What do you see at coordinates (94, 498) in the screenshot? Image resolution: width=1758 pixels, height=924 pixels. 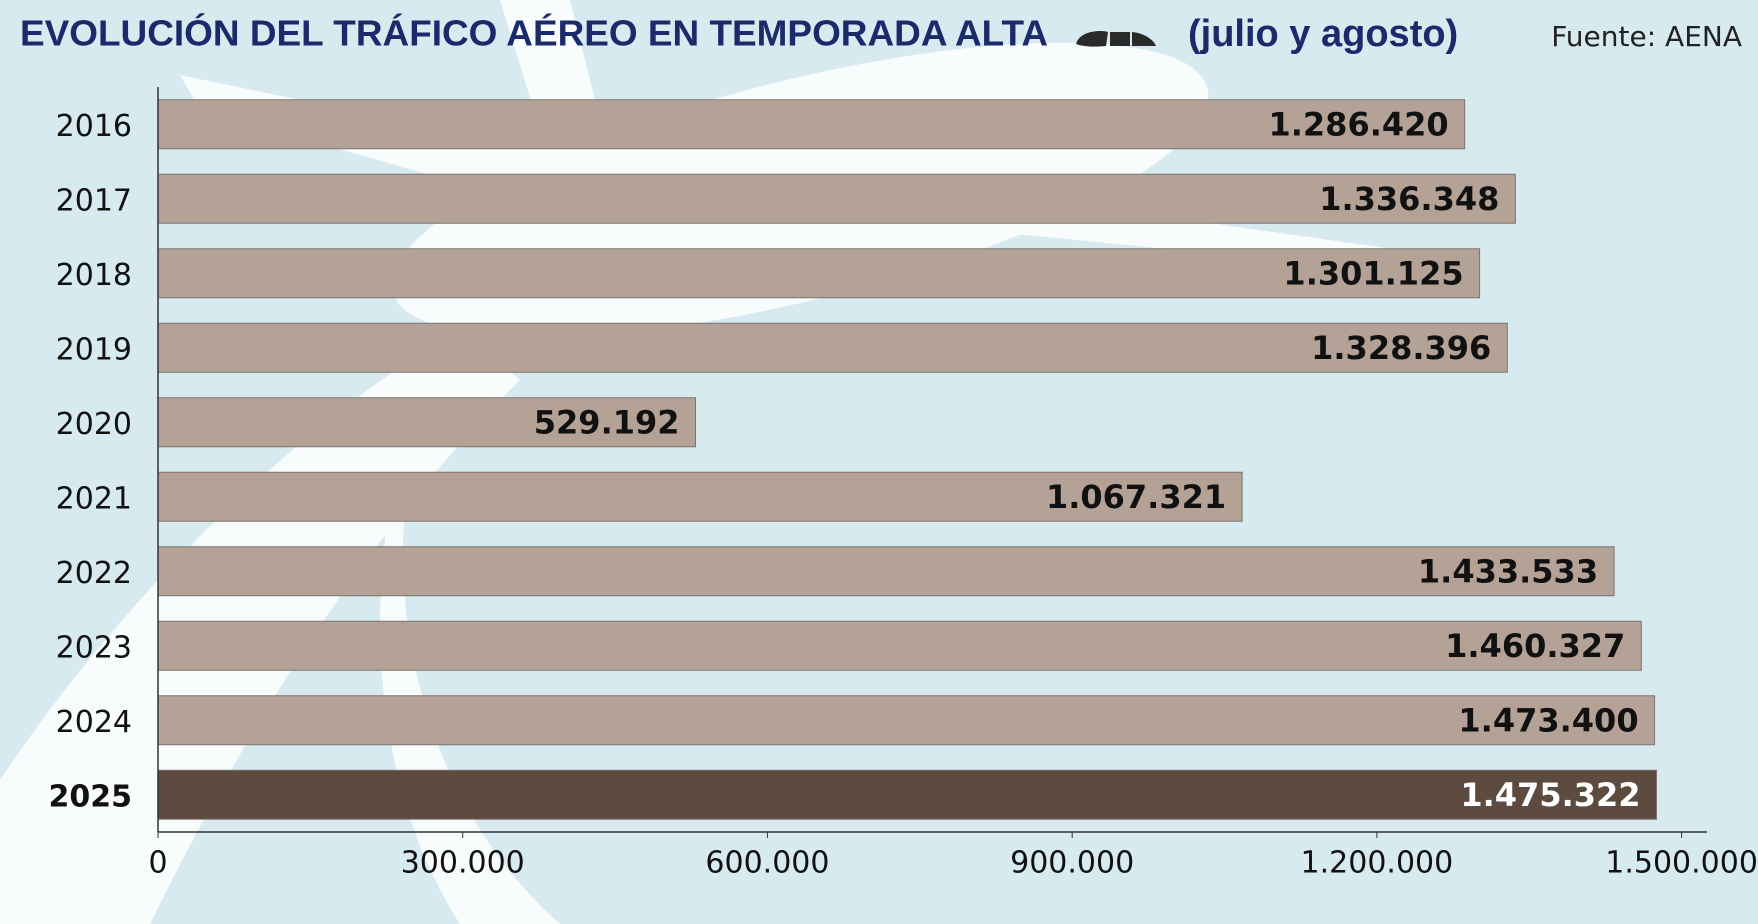 I see `y-tick-label: 2021` at bounding box center [94, 498].